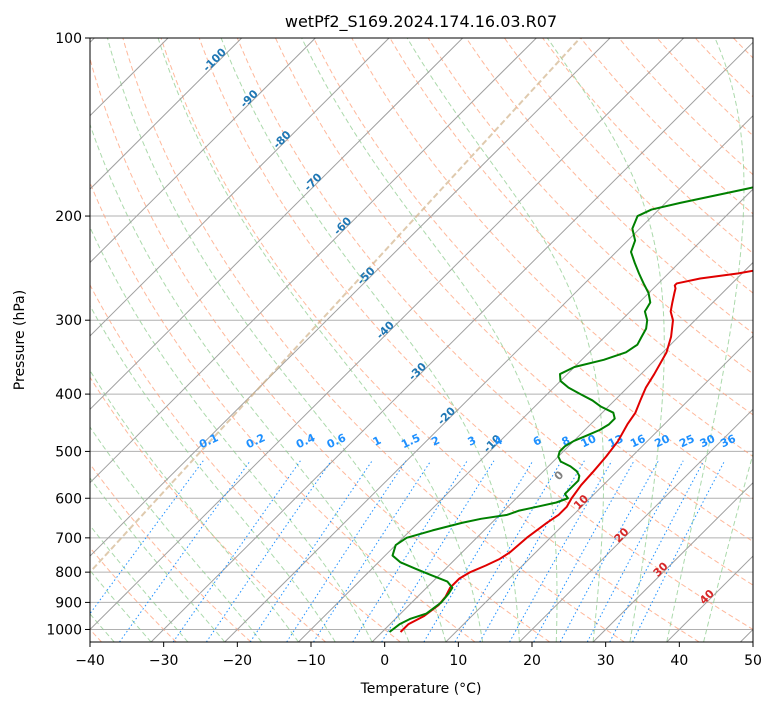 Image resolution: width=775 pixels, height=708 pixels. What do you see at coordinates (68, 395) in the screenshot?
I see `y-tick-label: 400` at bounding box center [68, 395].